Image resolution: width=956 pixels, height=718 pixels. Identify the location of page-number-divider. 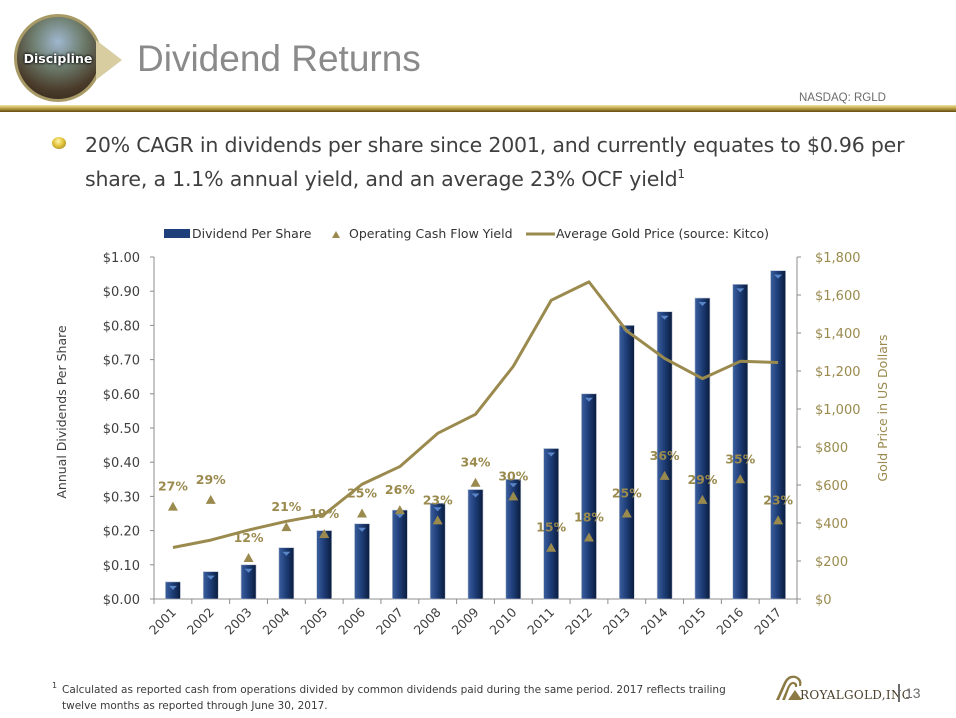
(899, 693).